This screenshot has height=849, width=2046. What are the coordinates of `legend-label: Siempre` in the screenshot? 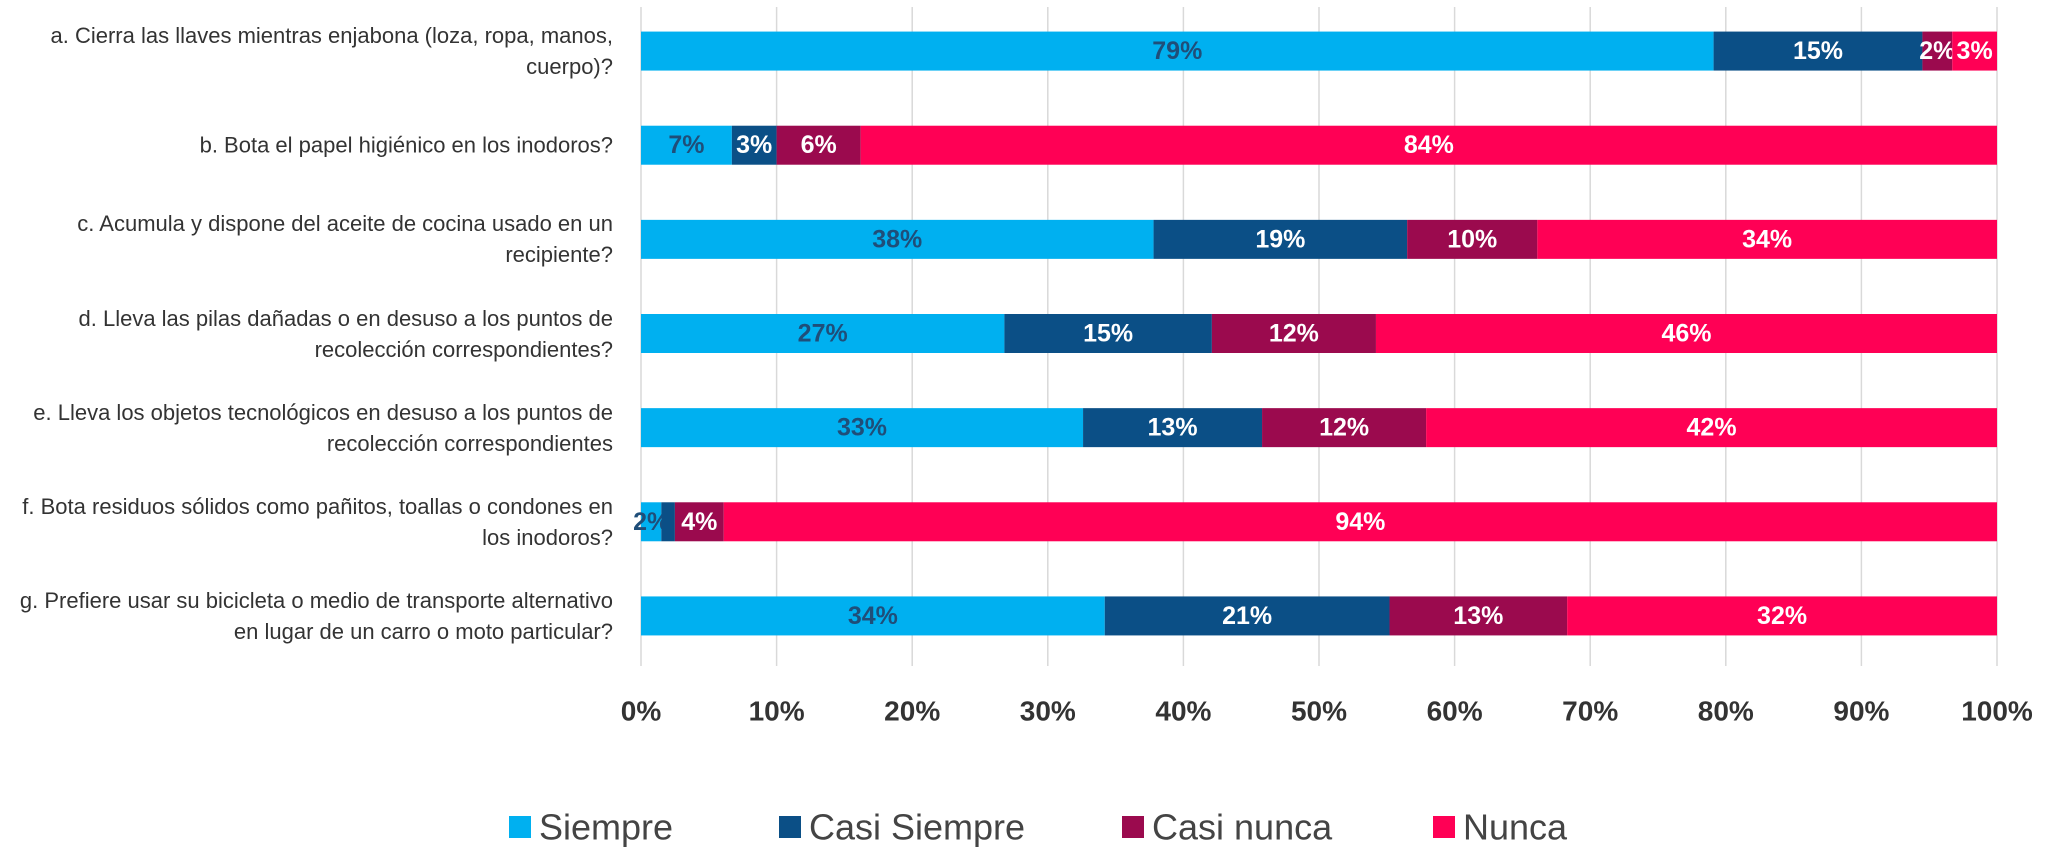 It's located at (606, 827).